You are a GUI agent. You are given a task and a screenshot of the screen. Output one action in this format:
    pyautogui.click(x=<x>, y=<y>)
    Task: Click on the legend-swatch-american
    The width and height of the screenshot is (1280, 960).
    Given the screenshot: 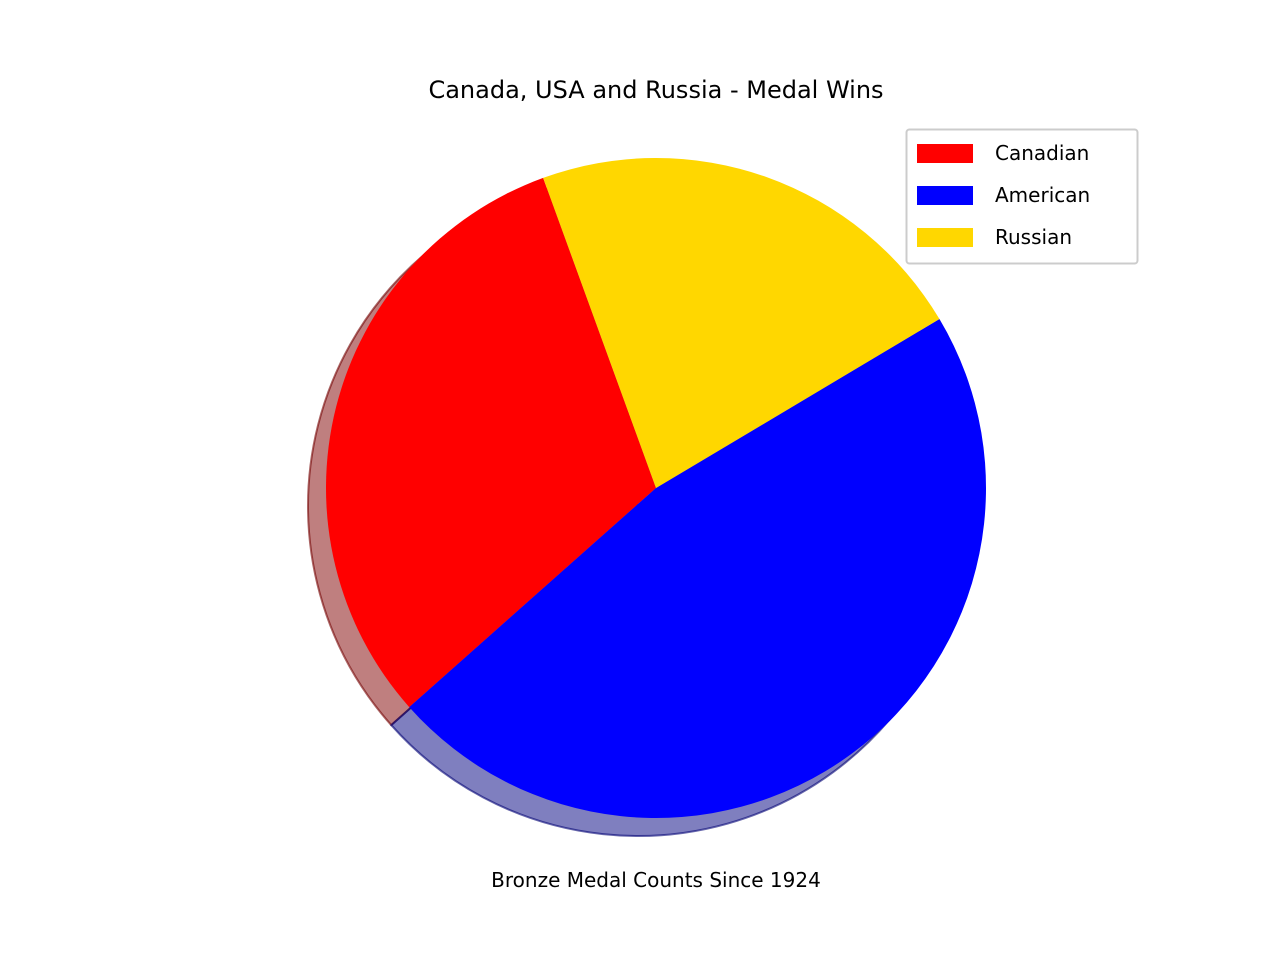 What is the action you would take?
    pyautogui.click(x=945, y=195)
    